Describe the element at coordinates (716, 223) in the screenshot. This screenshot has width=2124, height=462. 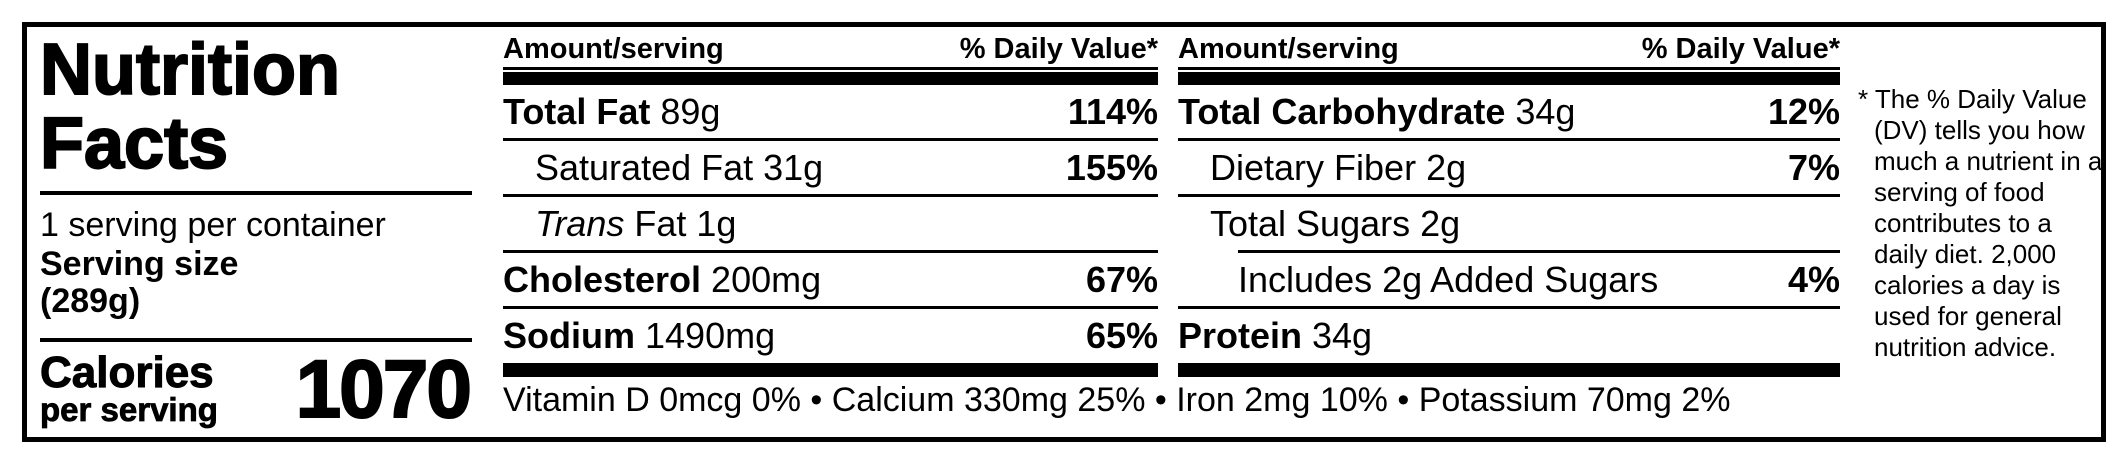
I see `nutrient-amount: 1g` at that location.